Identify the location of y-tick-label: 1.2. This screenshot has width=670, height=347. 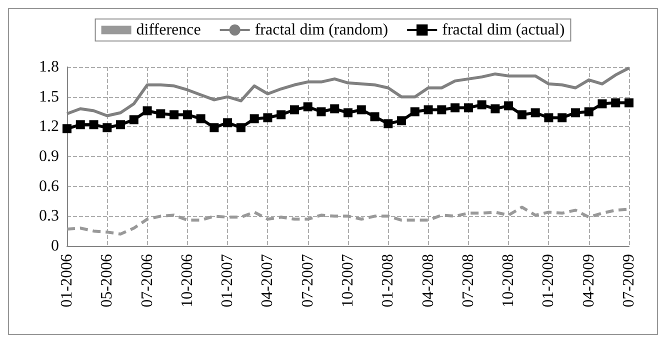
(49, 127).